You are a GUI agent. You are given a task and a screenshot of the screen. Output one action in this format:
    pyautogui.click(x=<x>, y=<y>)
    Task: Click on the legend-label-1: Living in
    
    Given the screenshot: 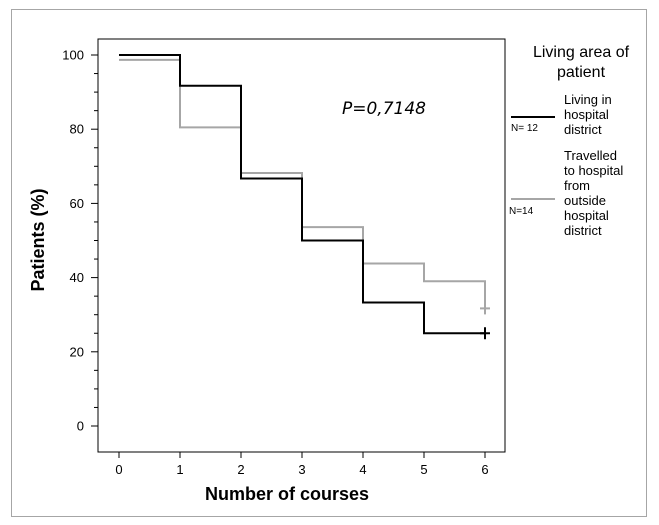 What is the action you would take?
    pyautogui.click(x=588, y=99)
    